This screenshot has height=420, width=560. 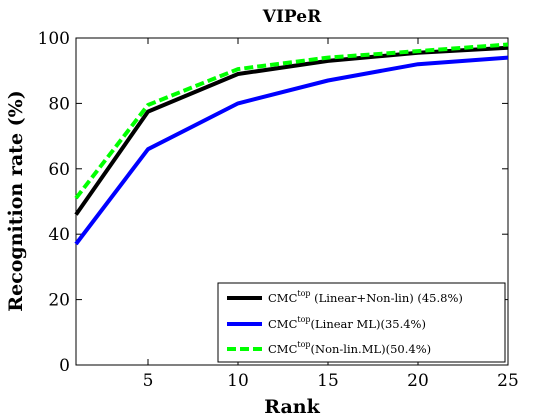 I want to click on y-tick-label: 100, so click(x=54, y=39).